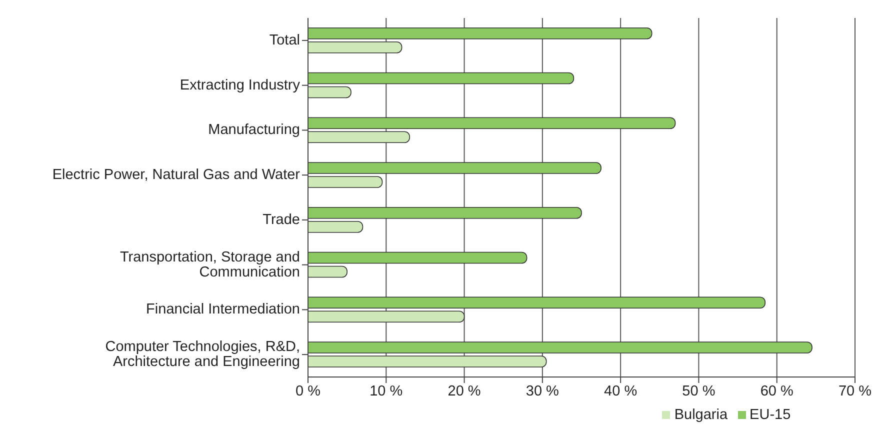  Describe the element at coordinates (202, 354) in the screenshot. I see `y-tick-label: Computer Technologies, R&D, Architecture and Engineering` at that location.